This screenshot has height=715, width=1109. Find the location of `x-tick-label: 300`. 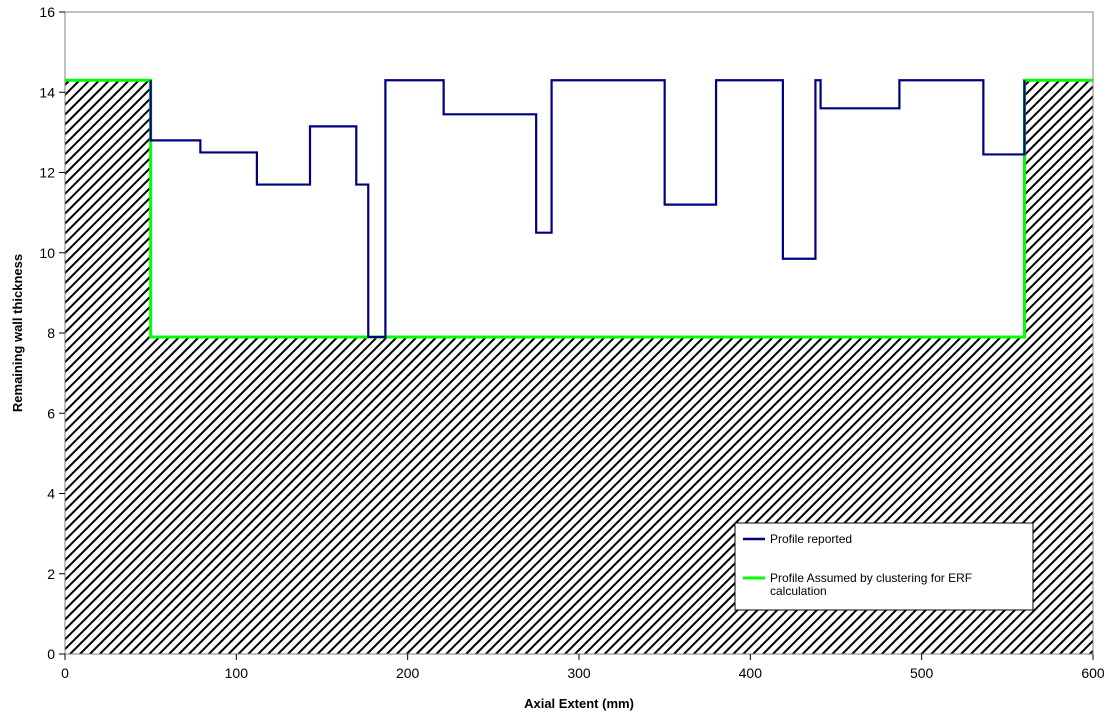

x-tick-label: 300 is located at coordinates (579, 673).